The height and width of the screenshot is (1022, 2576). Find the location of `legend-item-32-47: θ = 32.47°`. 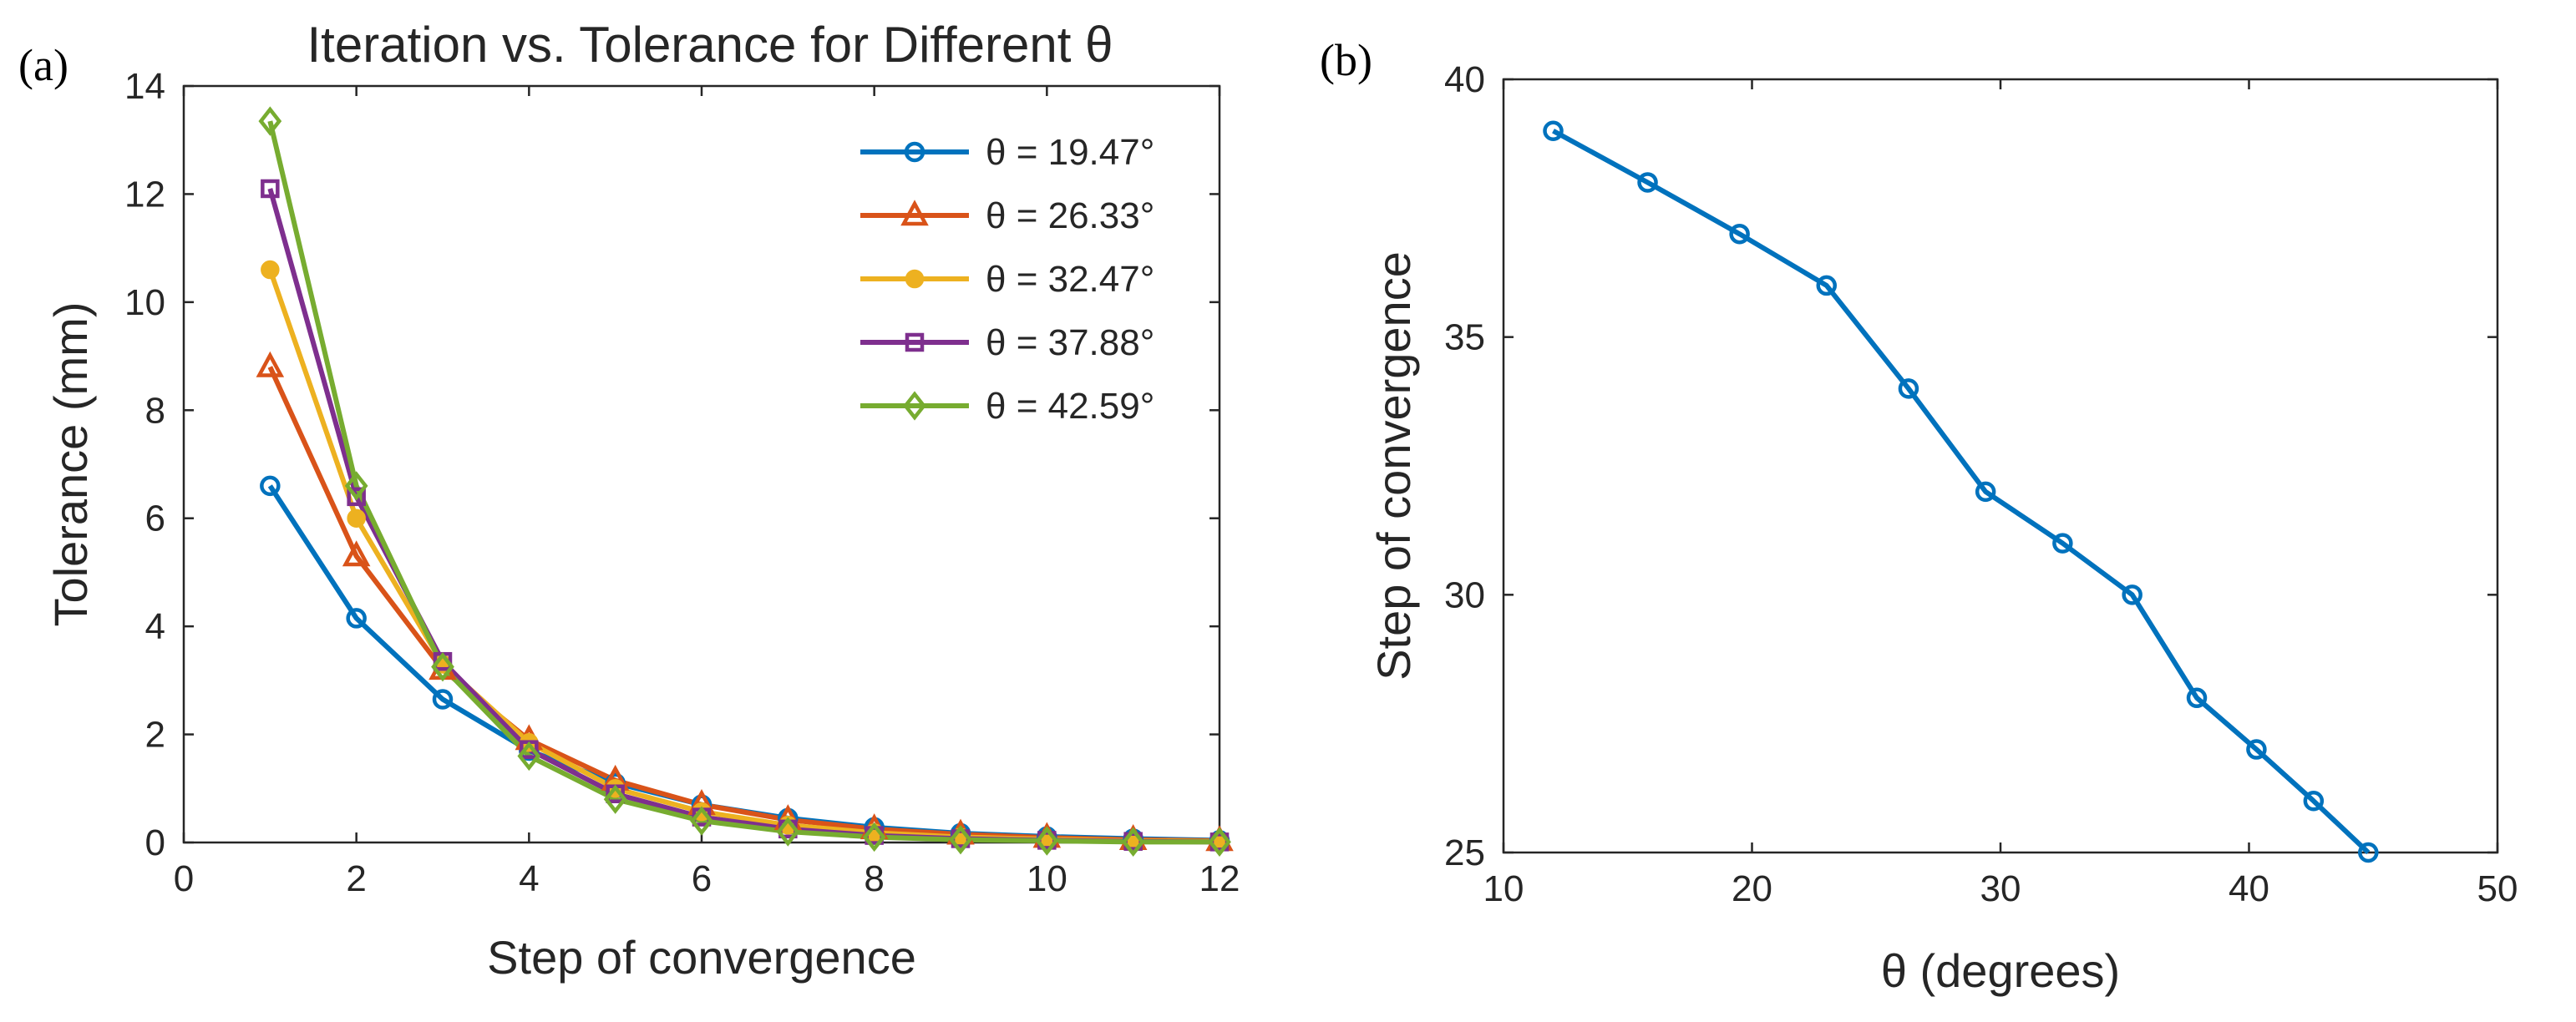

legend-item-32-47: θ = 32.47° is located at coordinates (1007, 279).